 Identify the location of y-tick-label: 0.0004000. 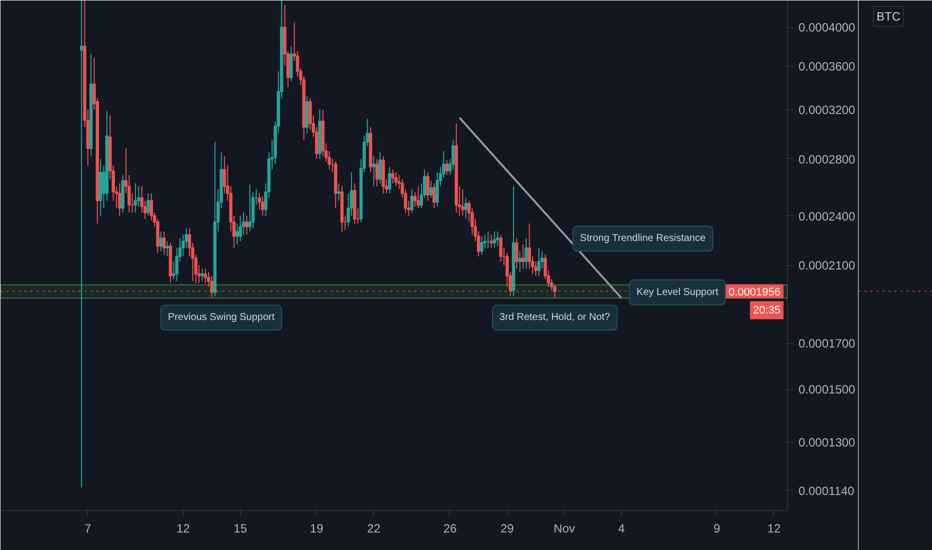
(827, 27).